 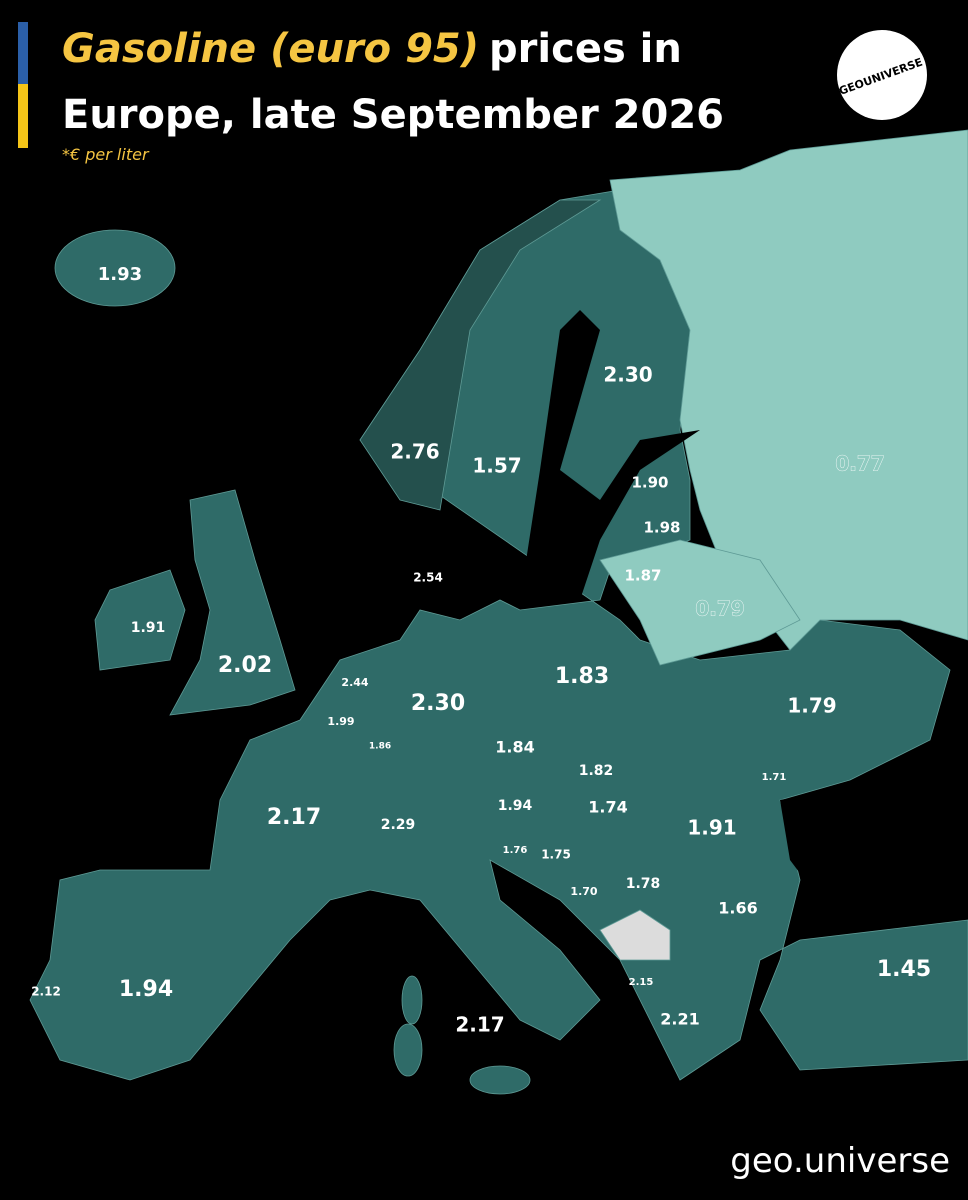 What do you see at coordinates (340, 721) in the screenshot?
I see `price-label: 1.99` at bounding box center [340, 721].